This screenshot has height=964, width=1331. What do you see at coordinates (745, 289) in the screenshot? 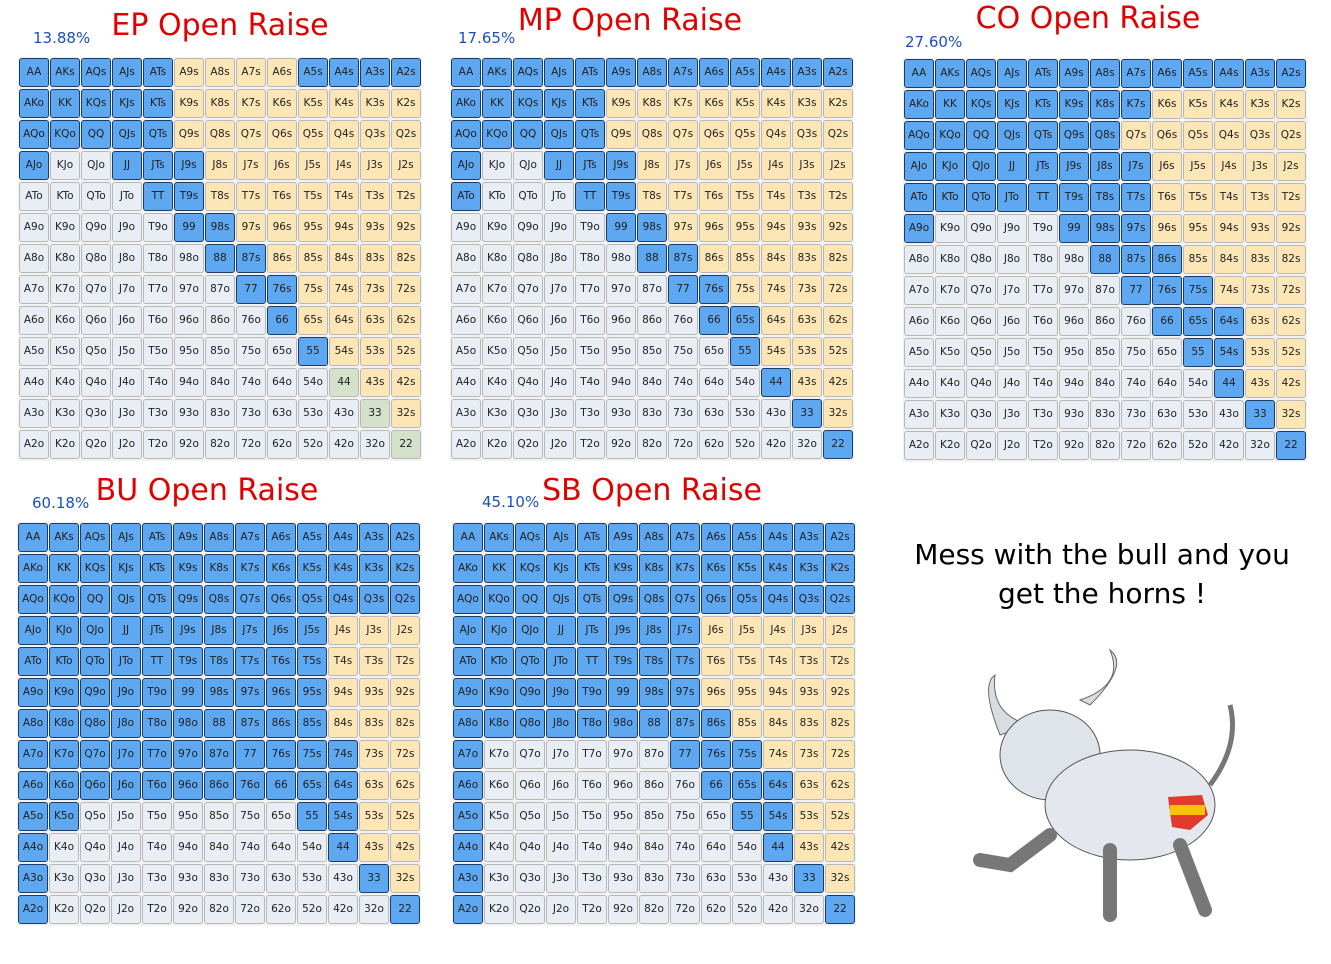
I see `hand-cell: 75s` at bounding box center [745, 289].